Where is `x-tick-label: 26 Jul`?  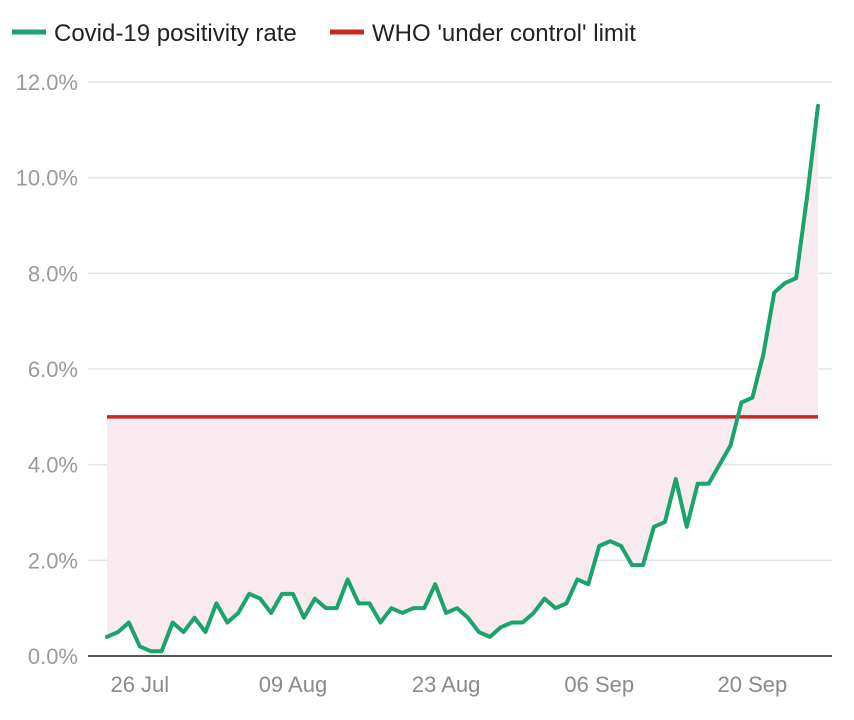 x-tick-label: 26 Jul is located at coordinates (139, 684).